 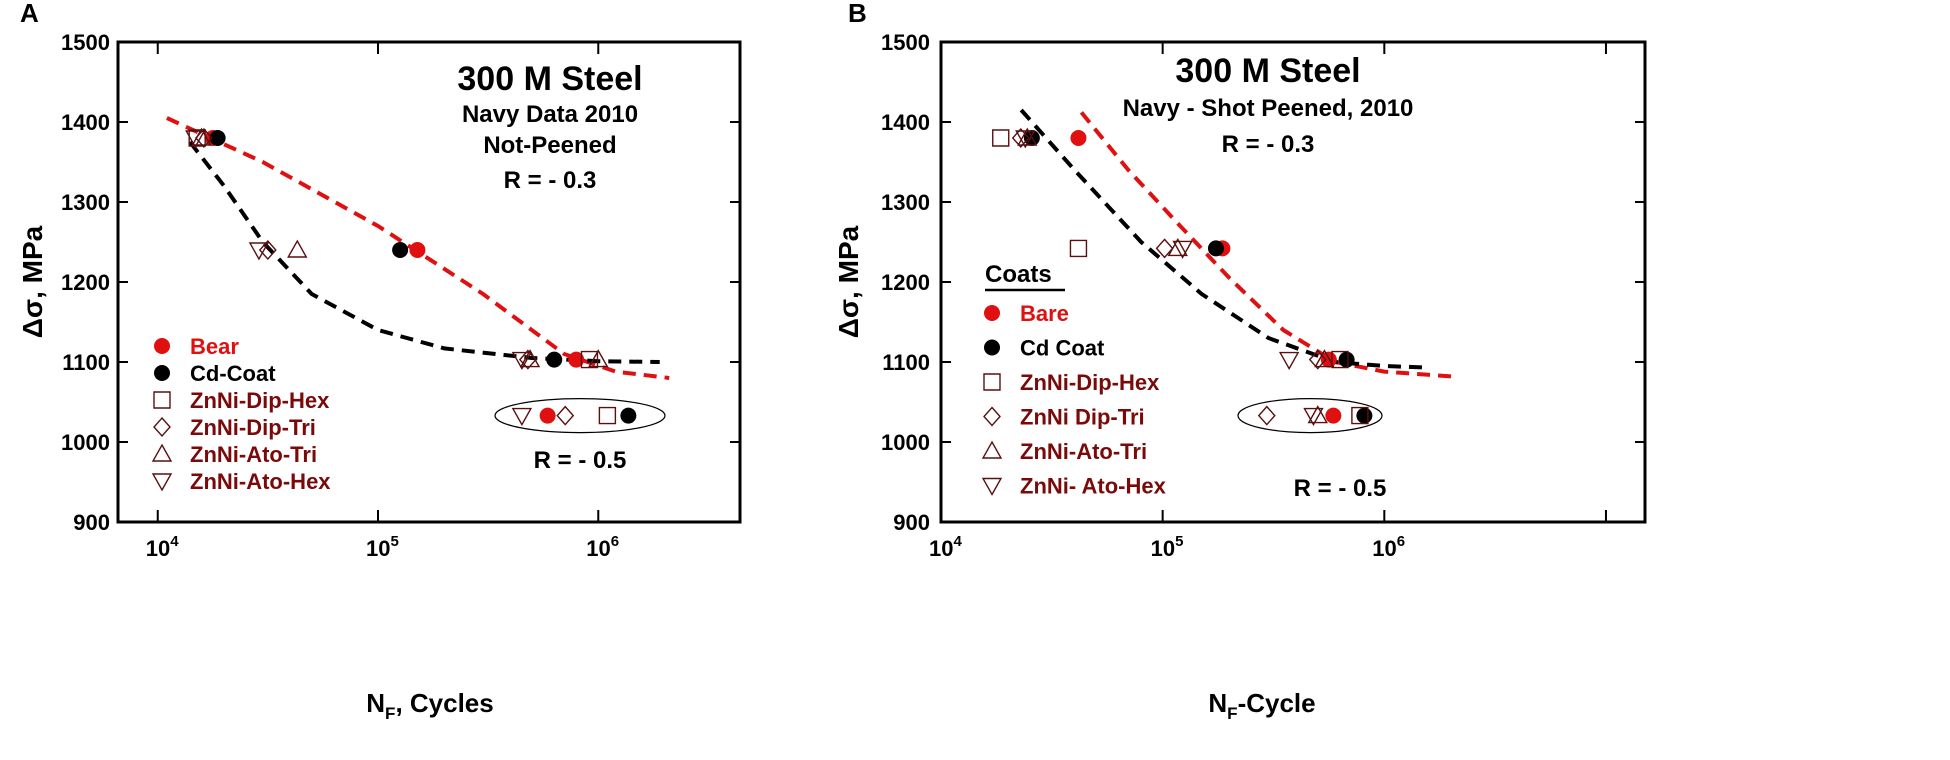 I want to click on annotation: Not-Peened, so click(x=549, y=145).